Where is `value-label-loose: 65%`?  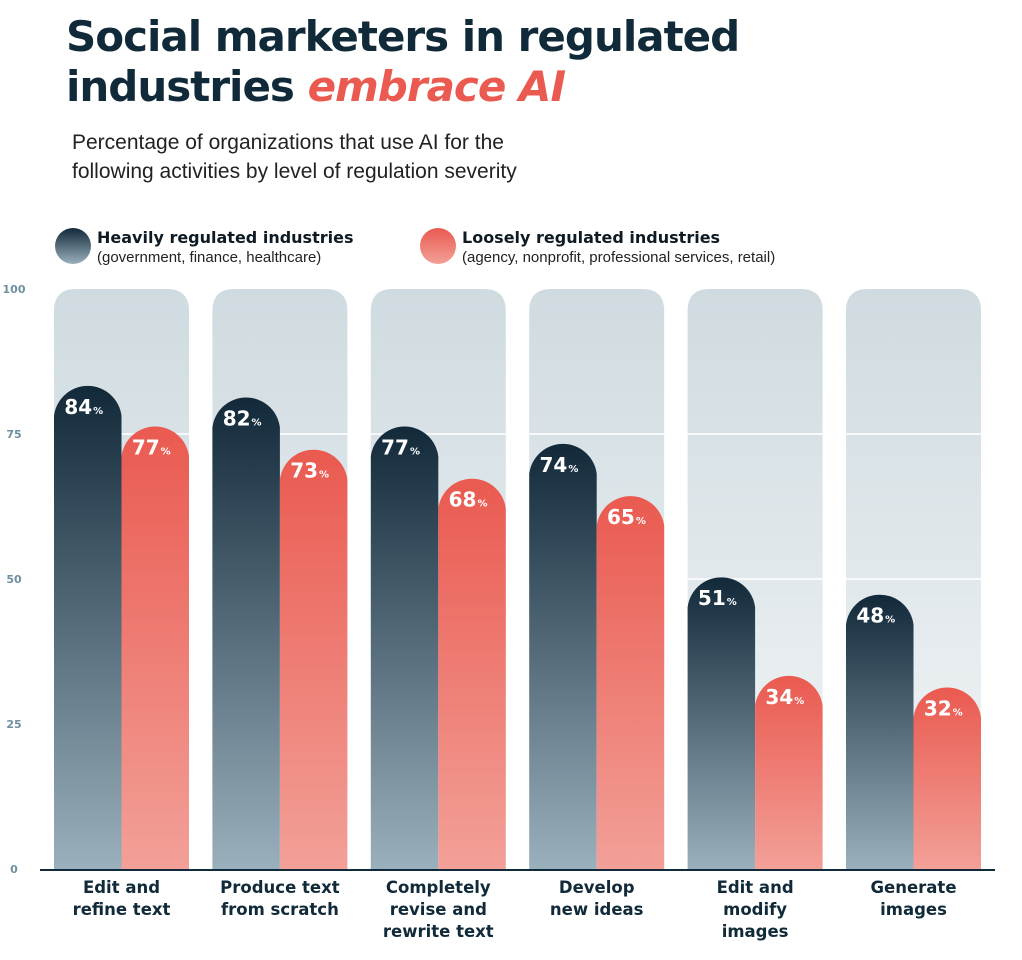
value-label-loose: 65% is located at coordinates (626, 517).